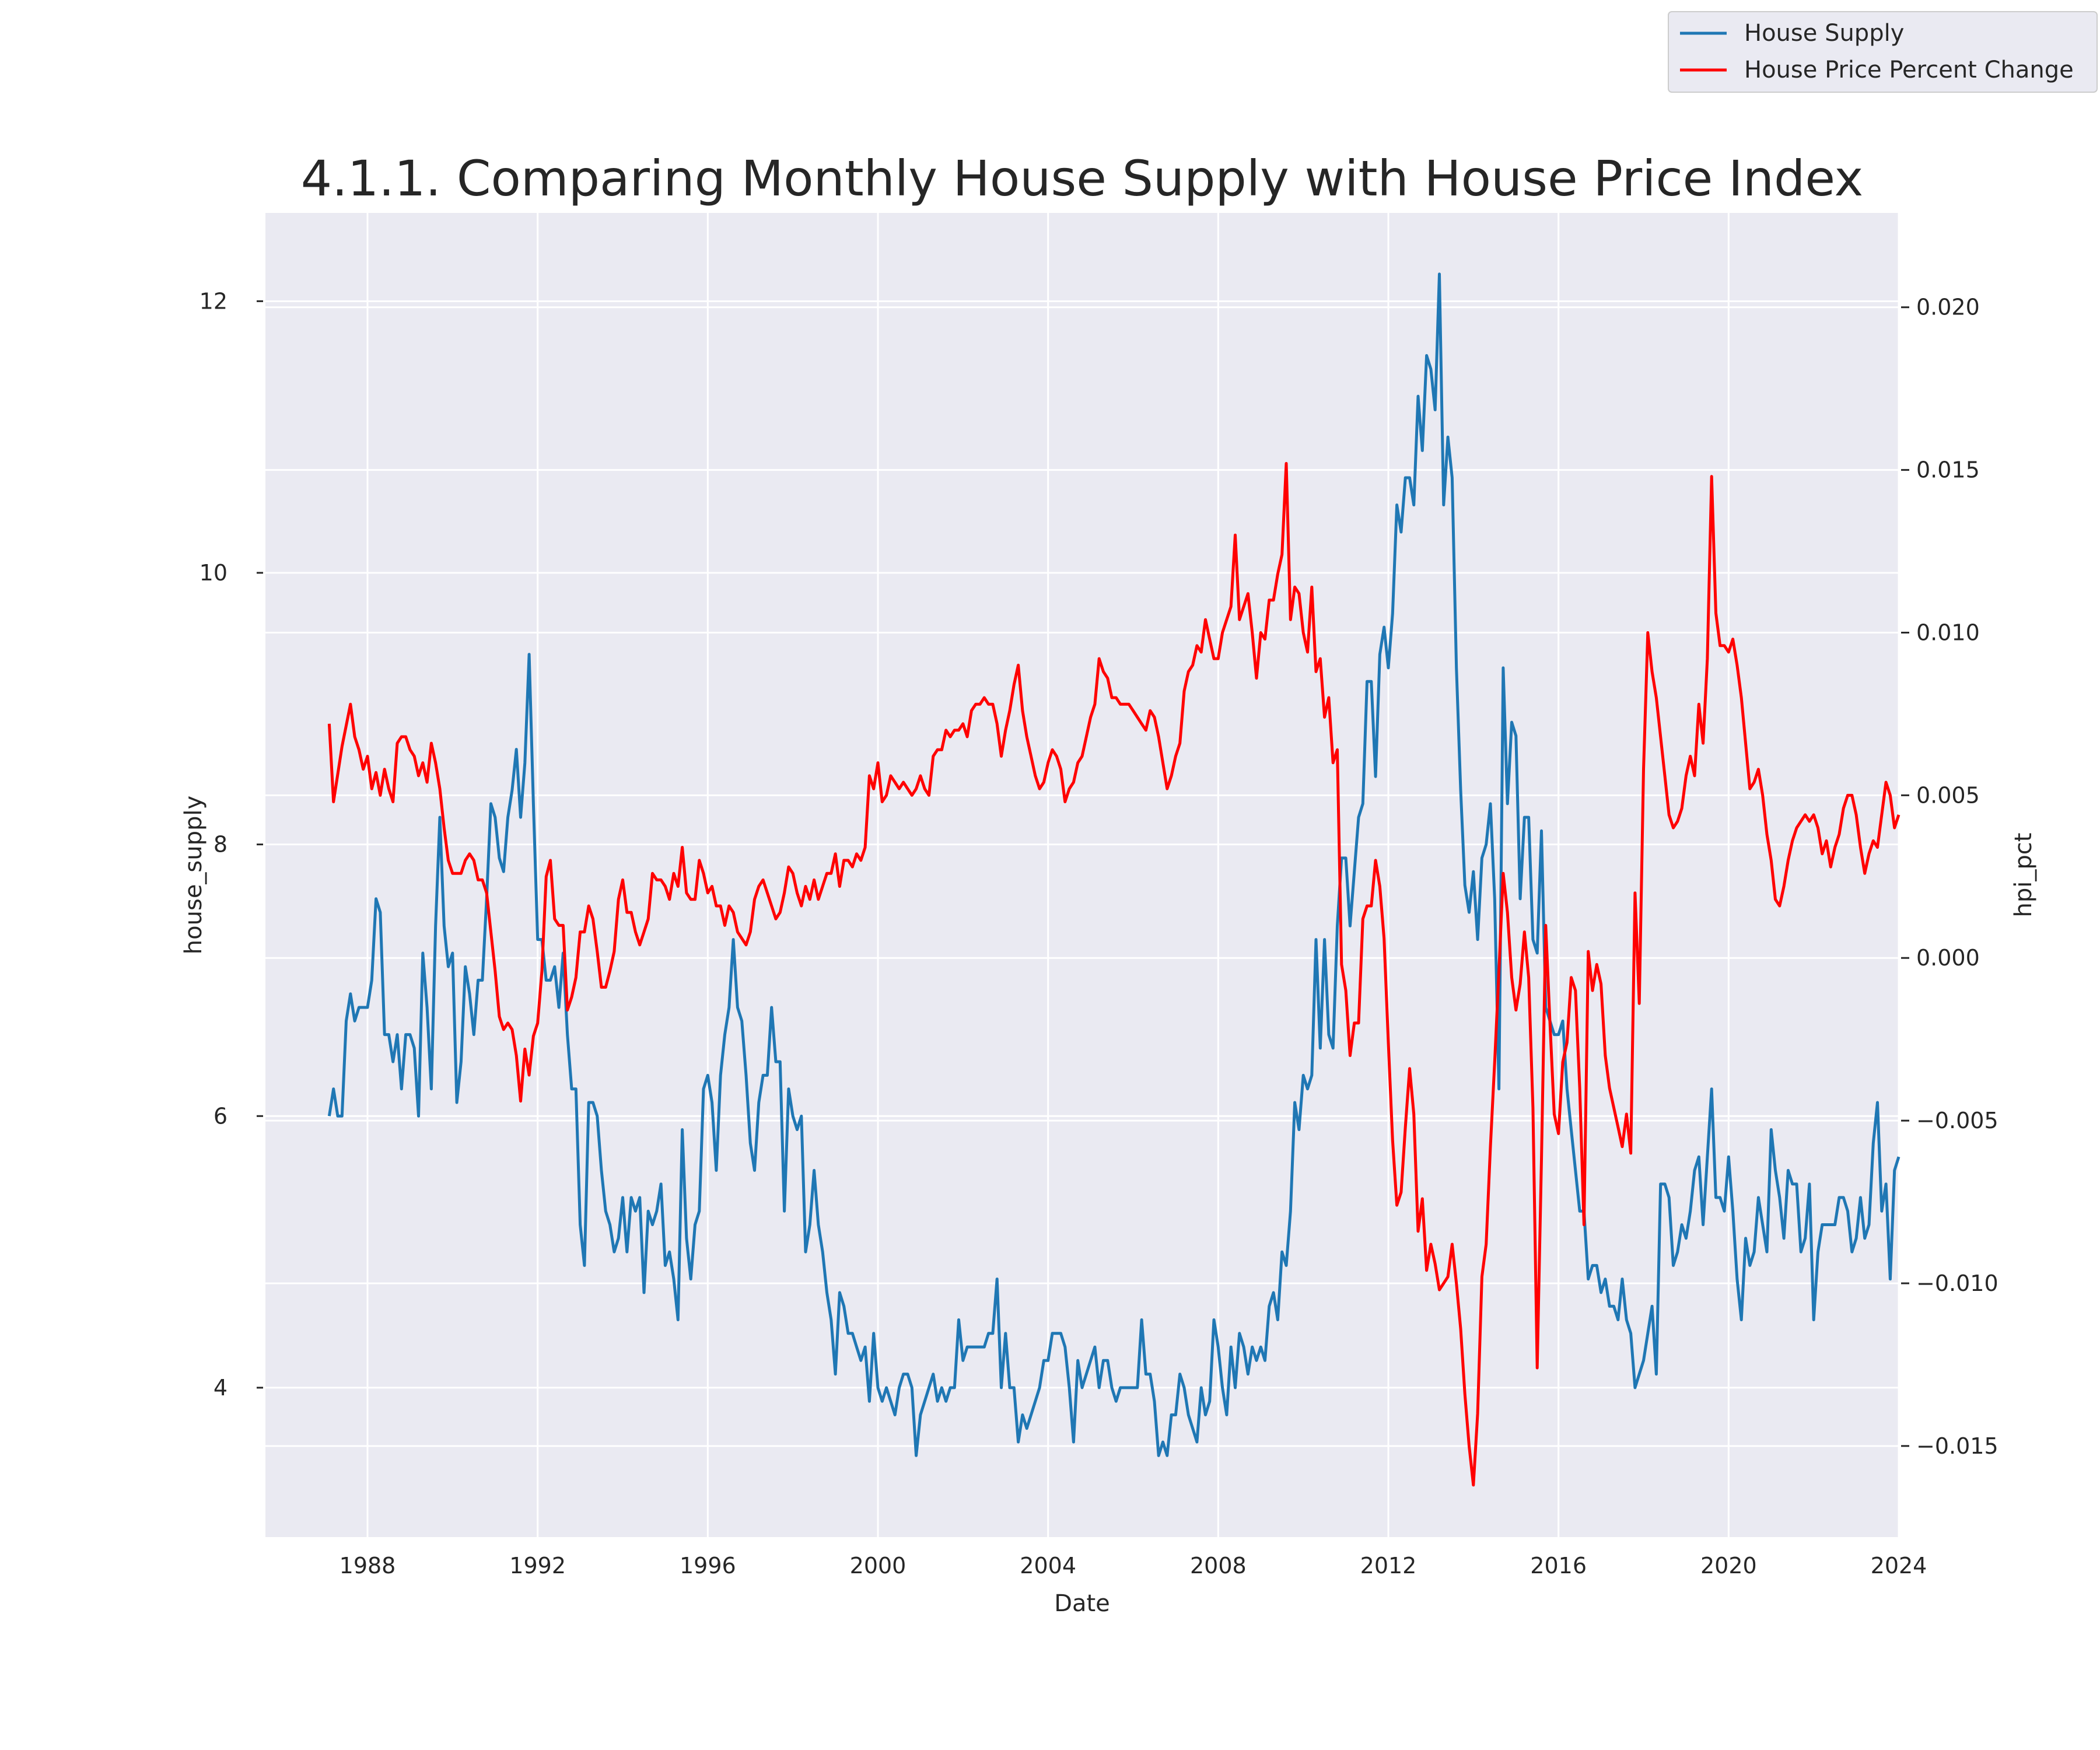  I want to click on left-y-tick-labels: 4 6 8 10 12, so click(231, 844).